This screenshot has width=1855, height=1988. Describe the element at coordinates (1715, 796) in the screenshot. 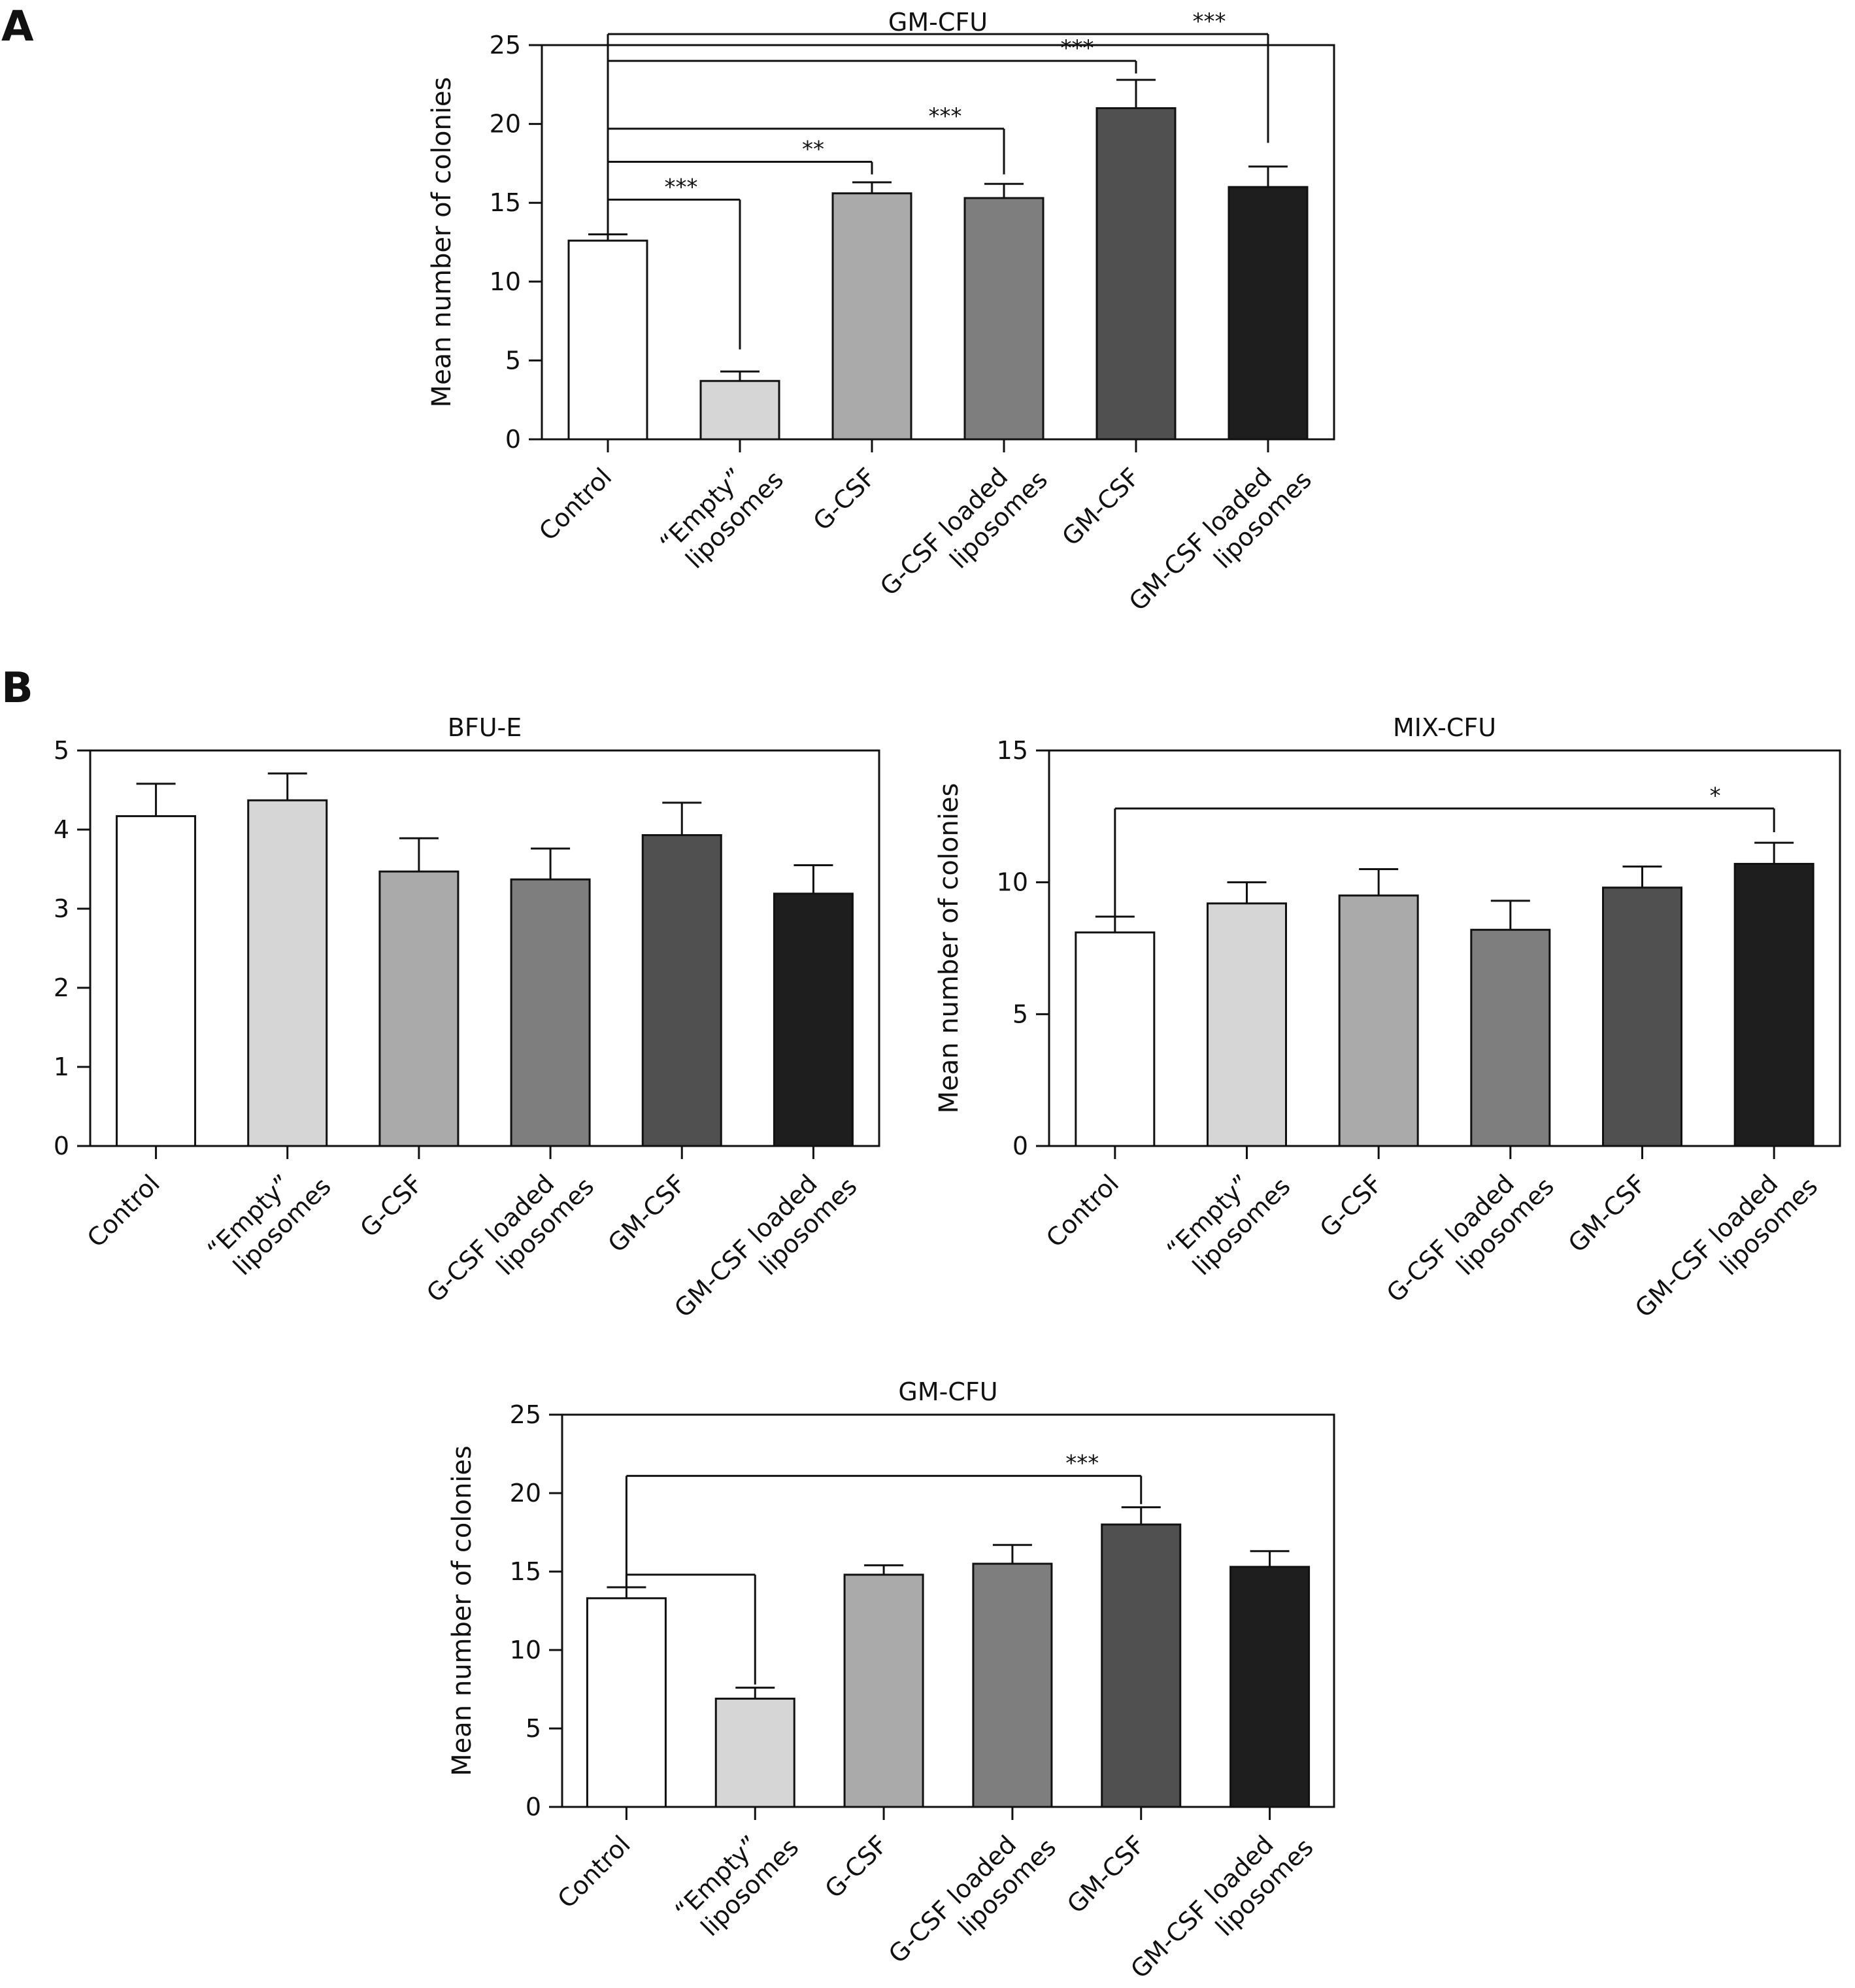

I see `significance-label: *` at that location.